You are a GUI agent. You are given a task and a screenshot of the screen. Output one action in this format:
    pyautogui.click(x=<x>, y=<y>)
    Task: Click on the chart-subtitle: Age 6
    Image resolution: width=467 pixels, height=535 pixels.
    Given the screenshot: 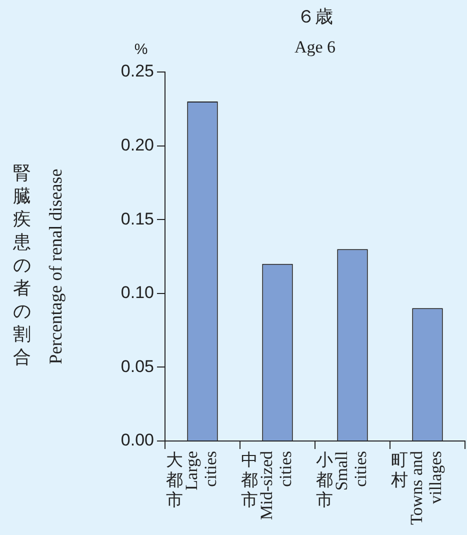 What is the action you would take?
    pyautogui.click(x=315, y=46)
    